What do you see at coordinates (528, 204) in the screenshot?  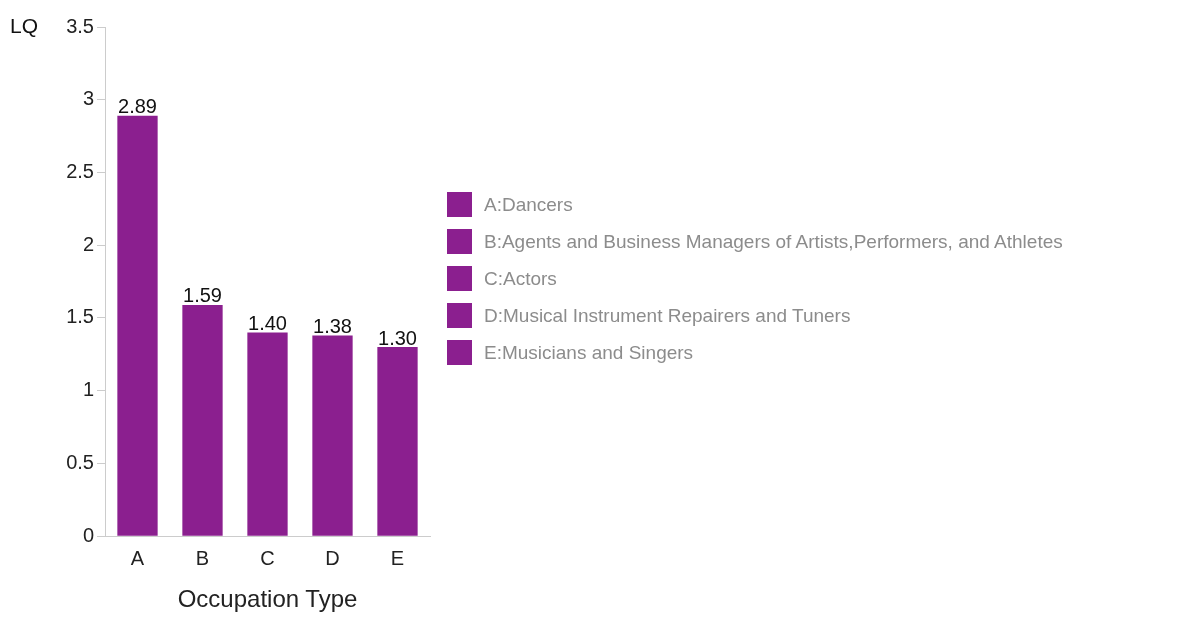 I see `text: A:Dancers` at bounding box center [528, 204].